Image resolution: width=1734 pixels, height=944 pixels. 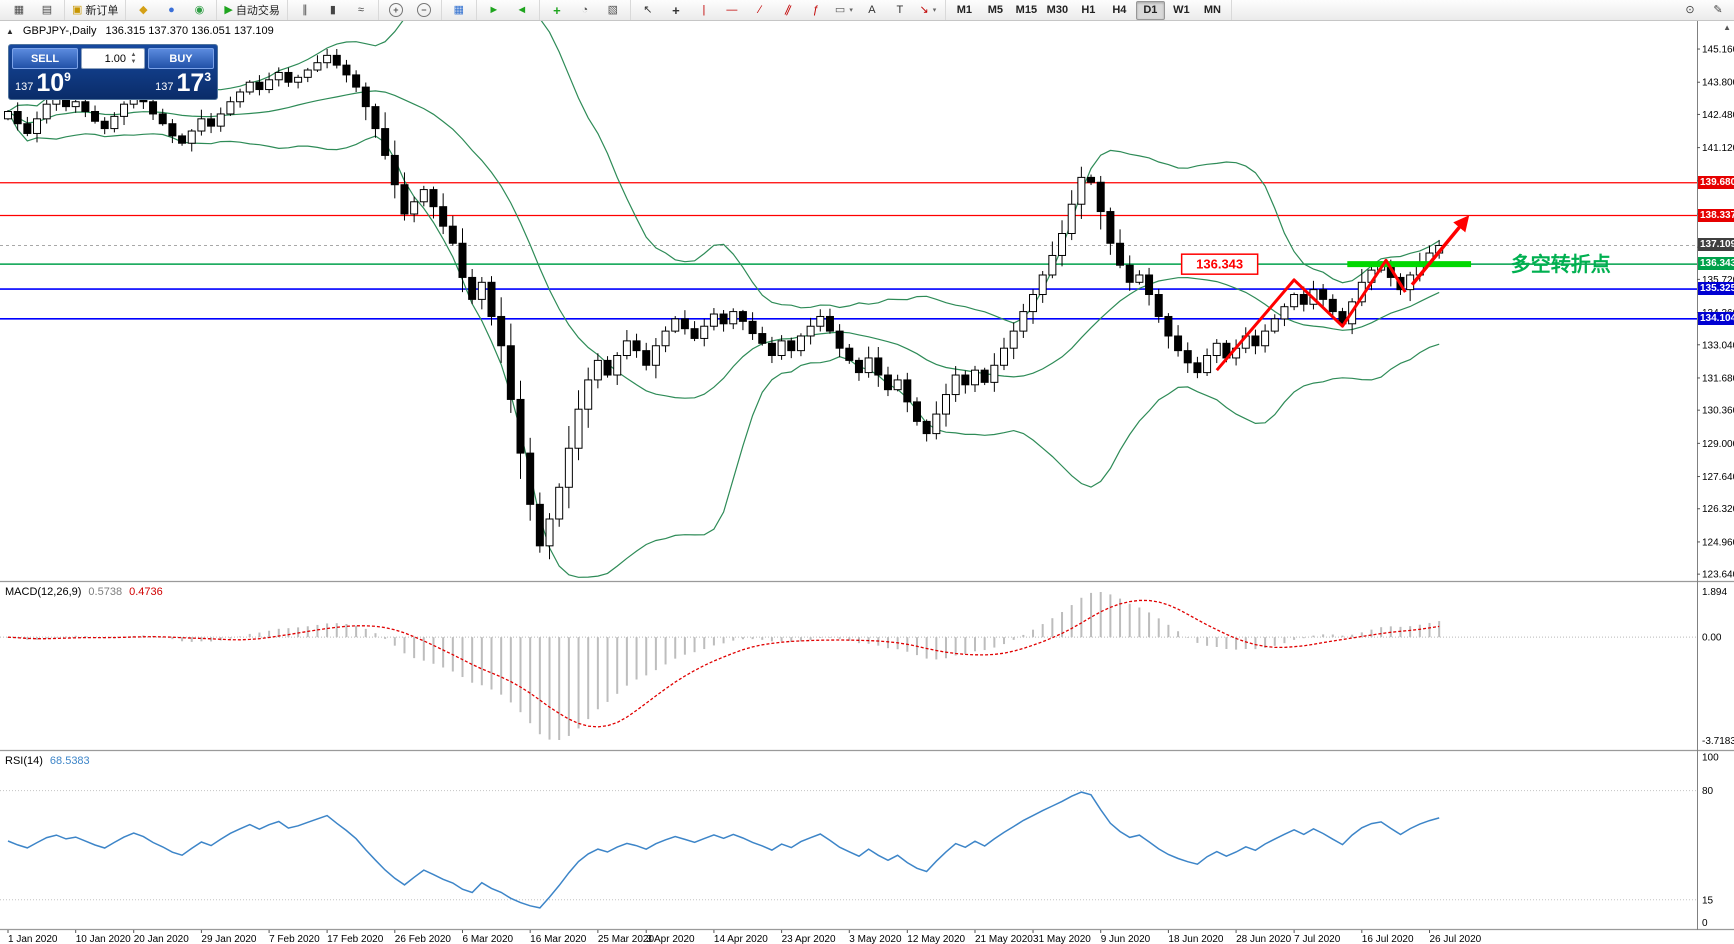 I want to click on text-tool-button: A, so click(x=872, y=10).